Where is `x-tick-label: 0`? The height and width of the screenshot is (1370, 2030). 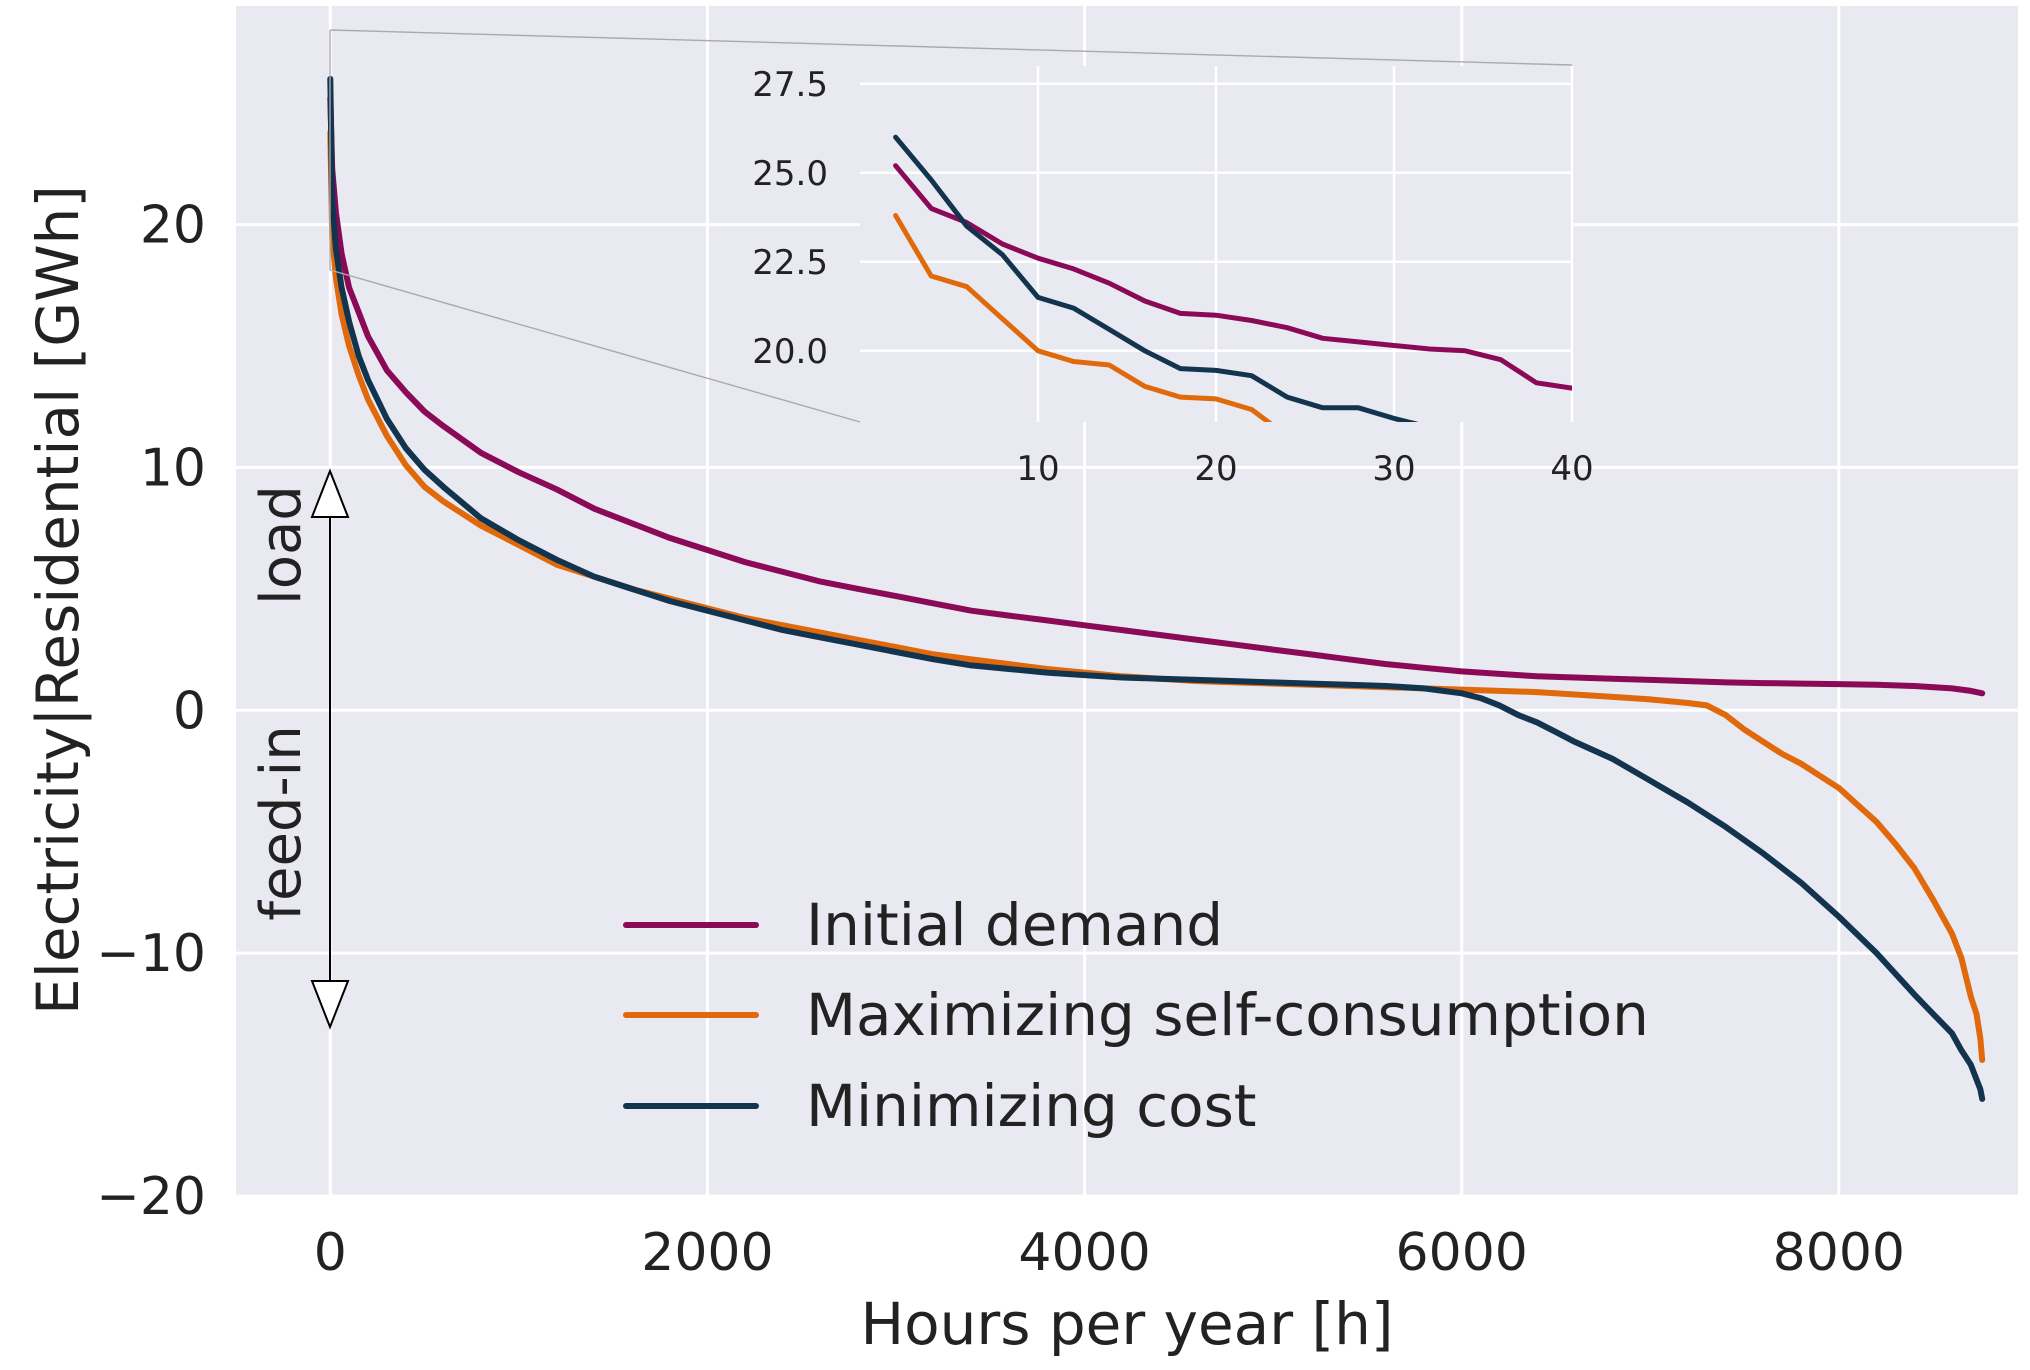
x-tick-label: 0 is located at coordinates (330, 1253).